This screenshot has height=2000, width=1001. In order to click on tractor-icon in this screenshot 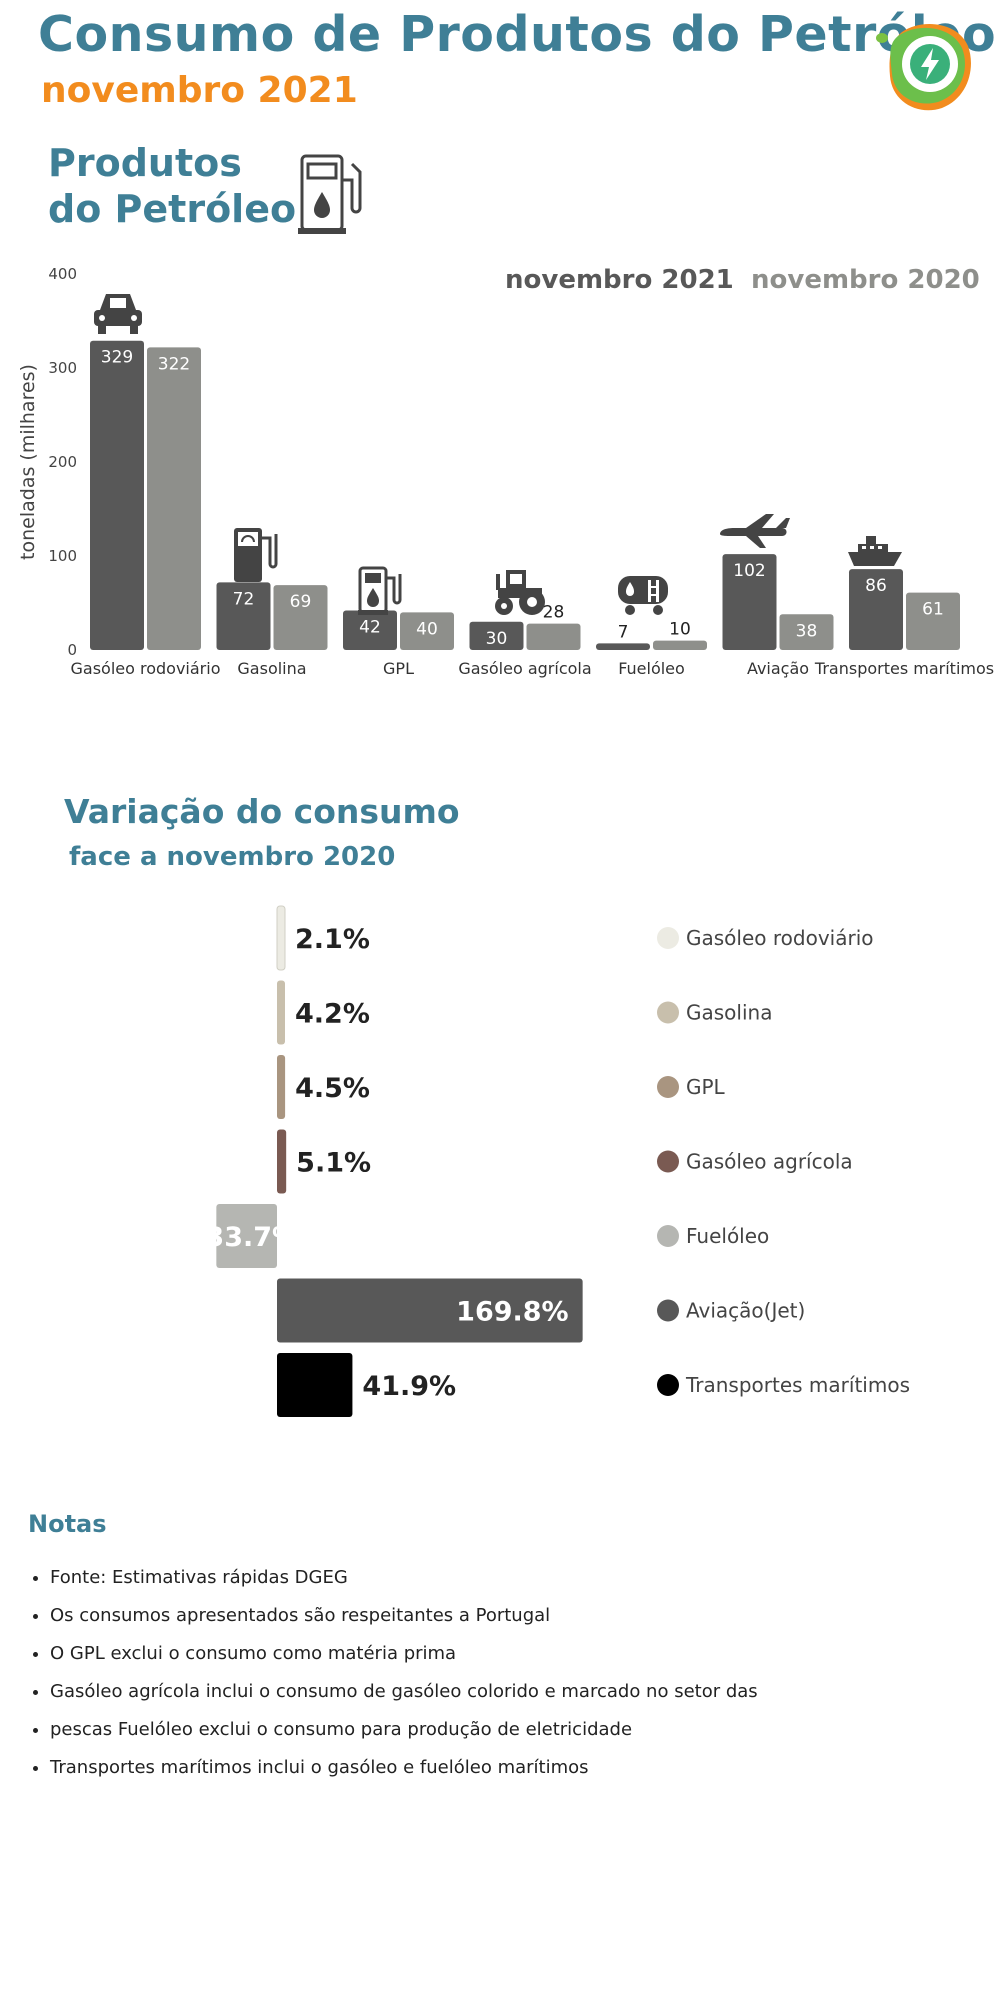, I will do `click(520, 592)`.